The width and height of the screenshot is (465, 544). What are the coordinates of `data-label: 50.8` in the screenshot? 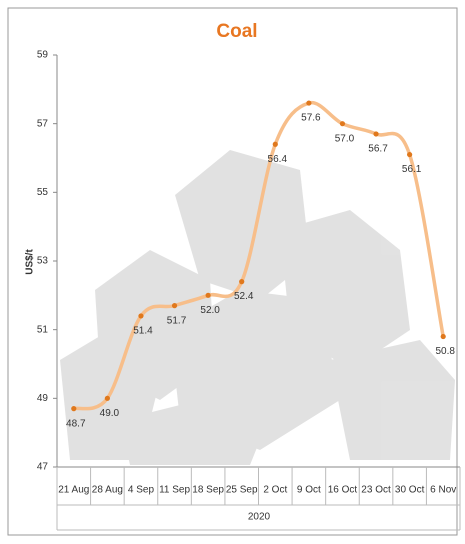 It's located at (445, 351).